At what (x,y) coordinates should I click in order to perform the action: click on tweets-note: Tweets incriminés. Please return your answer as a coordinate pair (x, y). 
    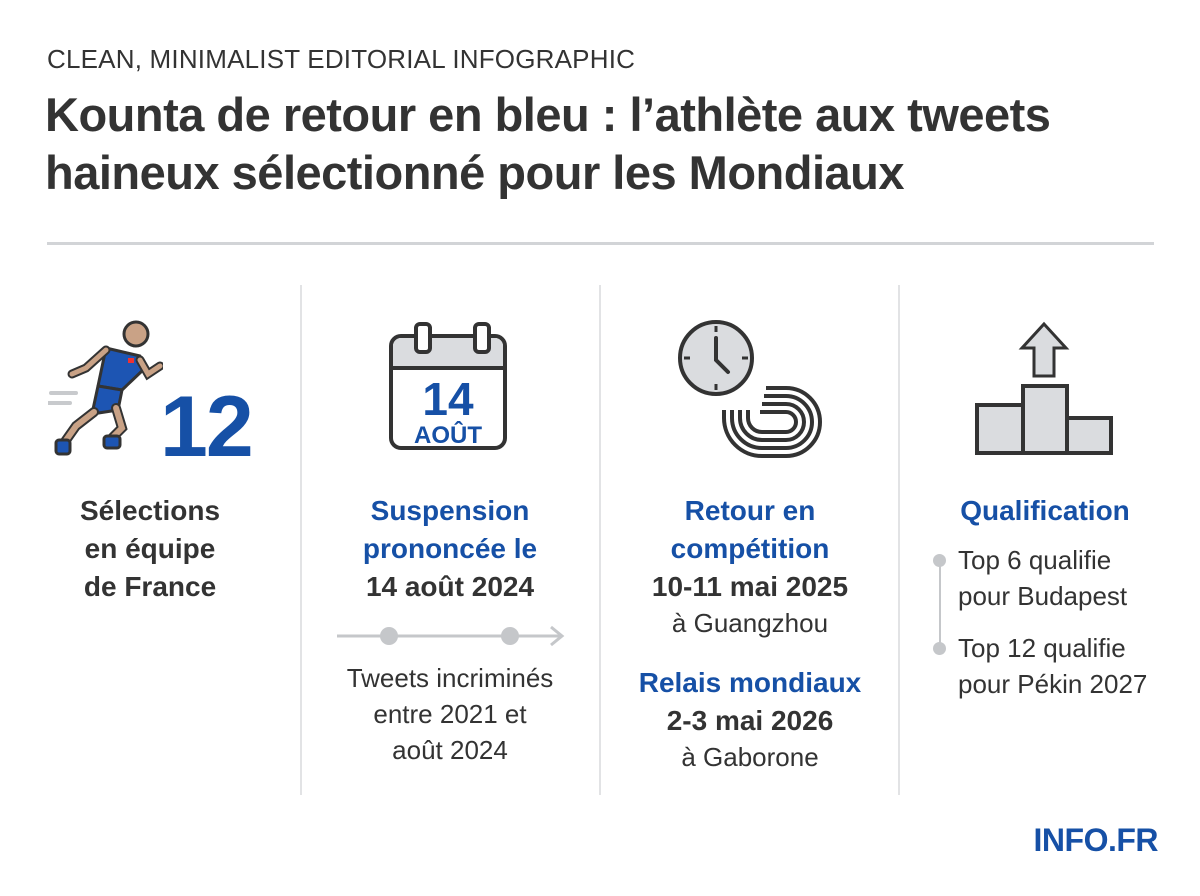
    Looking at the image, I should click on (450, 678).